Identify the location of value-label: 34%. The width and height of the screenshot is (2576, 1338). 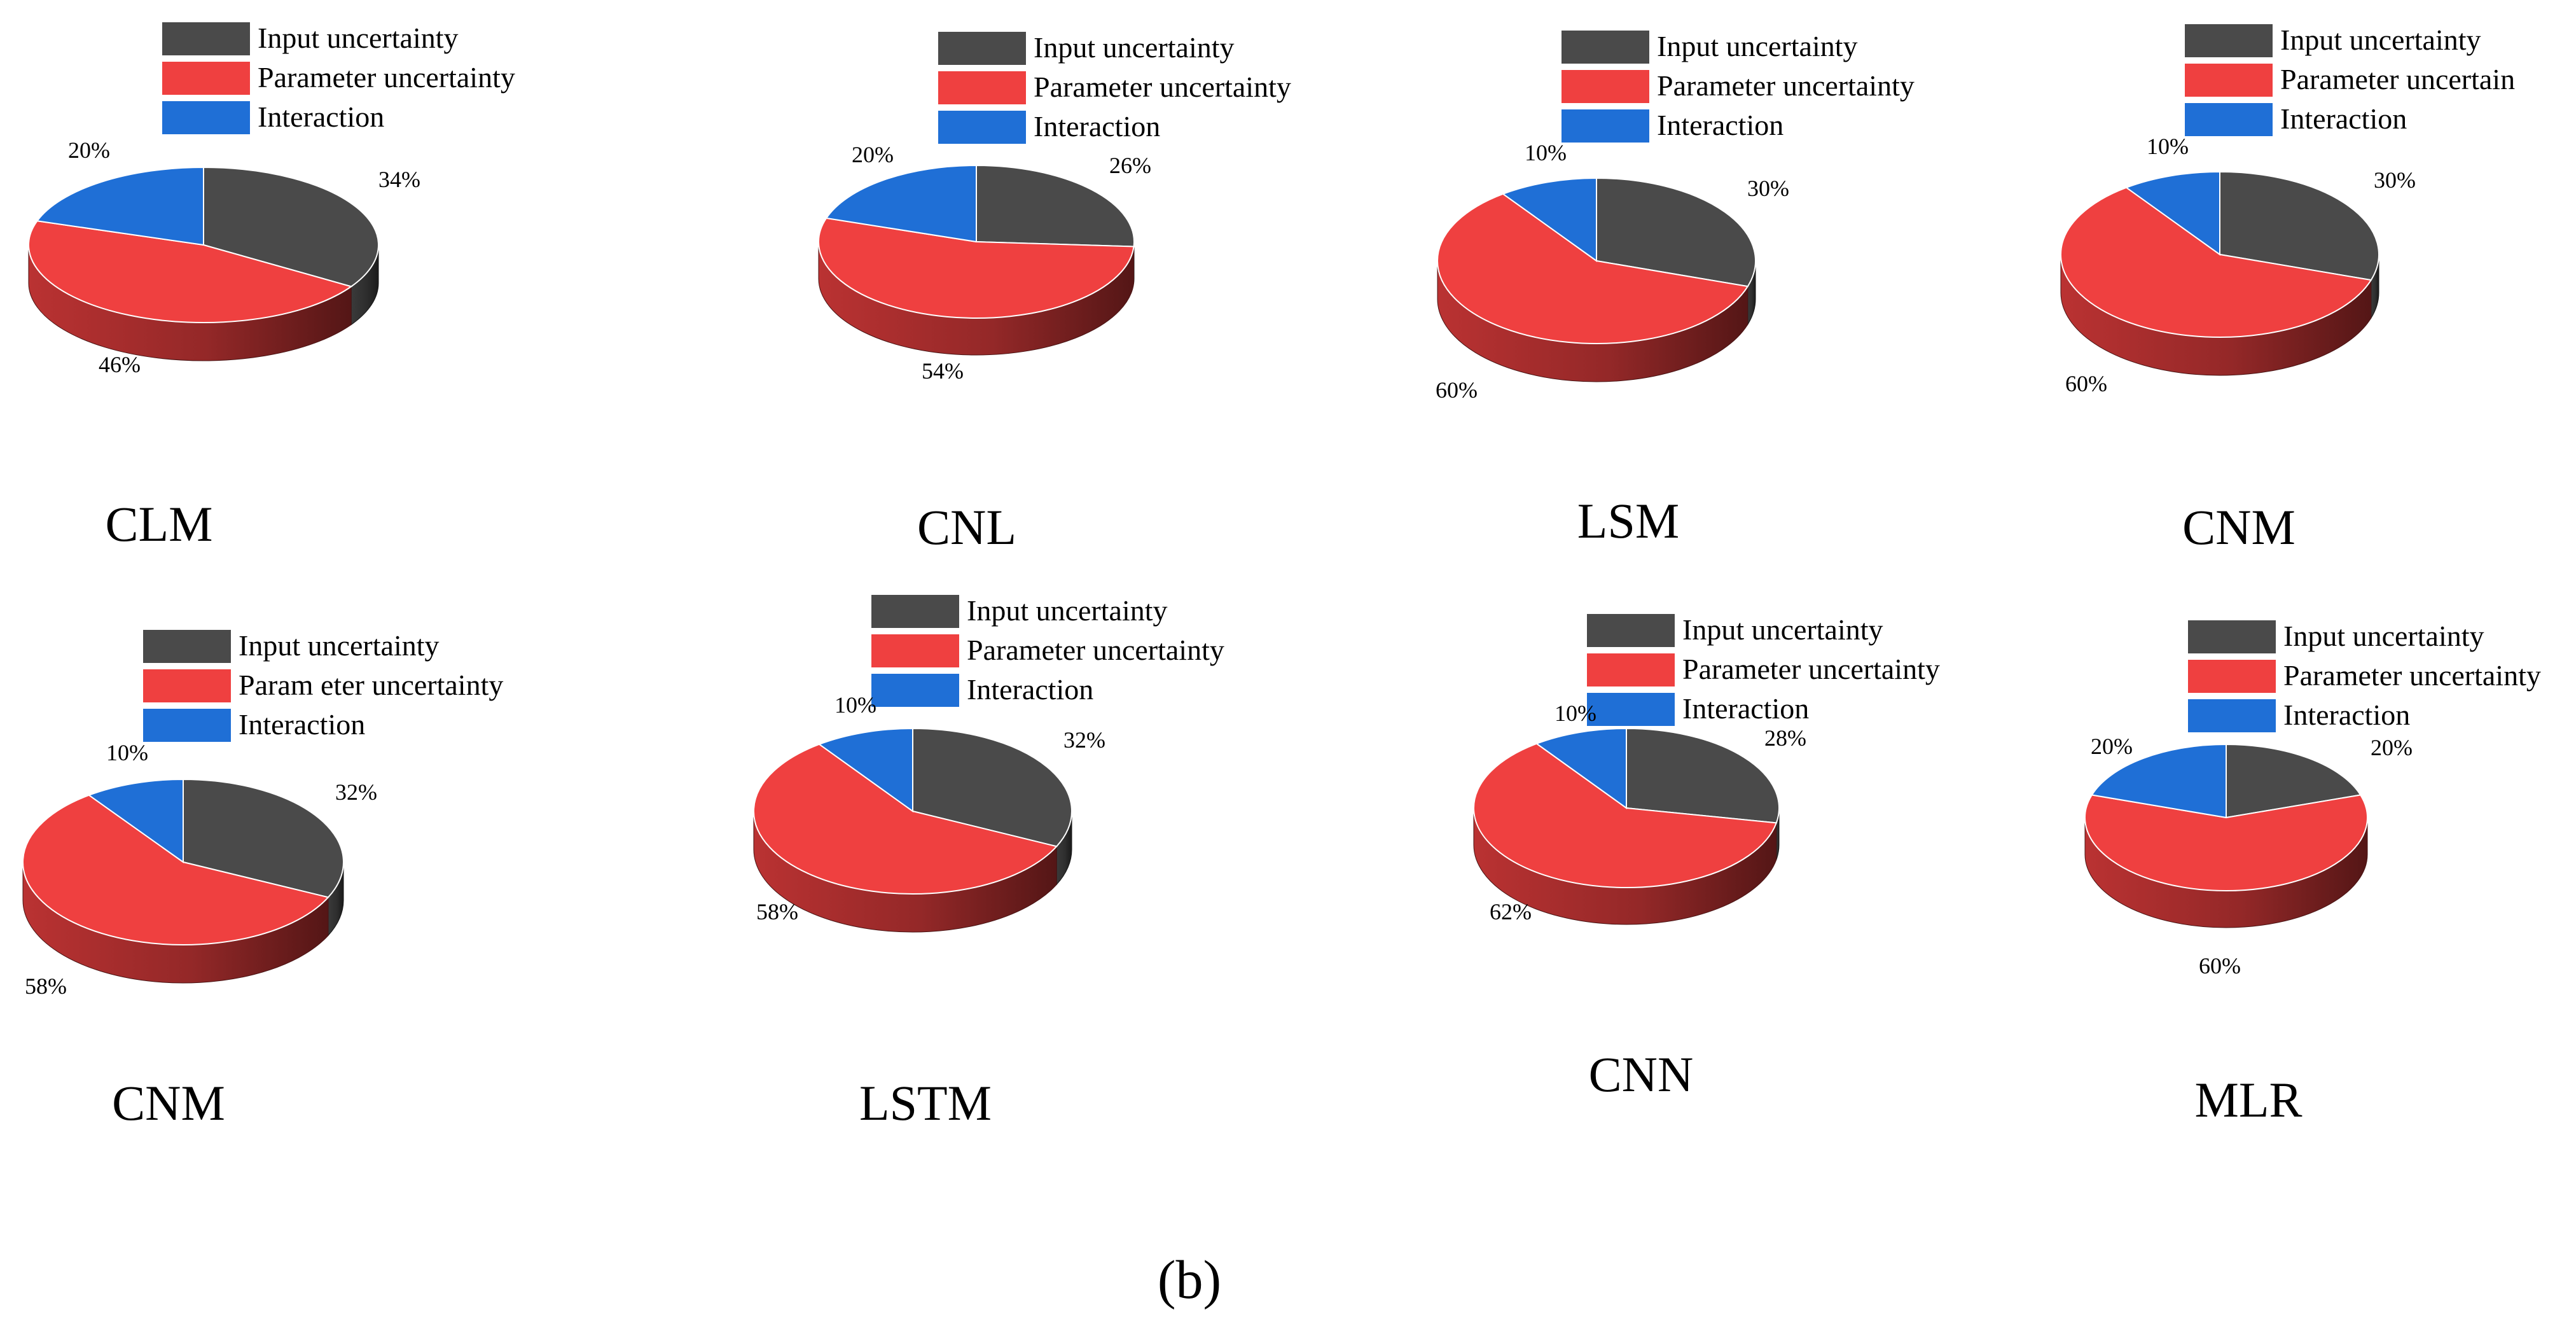
(399, 179).